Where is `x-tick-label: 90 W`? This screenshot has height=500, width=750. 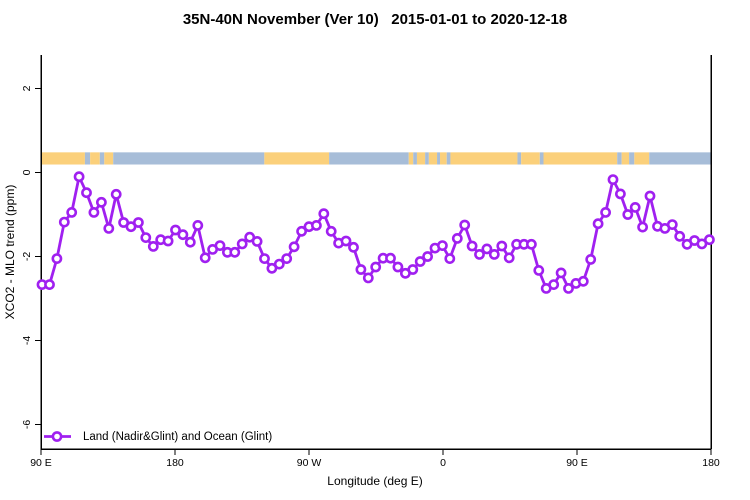
x-tick-label: 90 W is located at coordinates (309, 463).